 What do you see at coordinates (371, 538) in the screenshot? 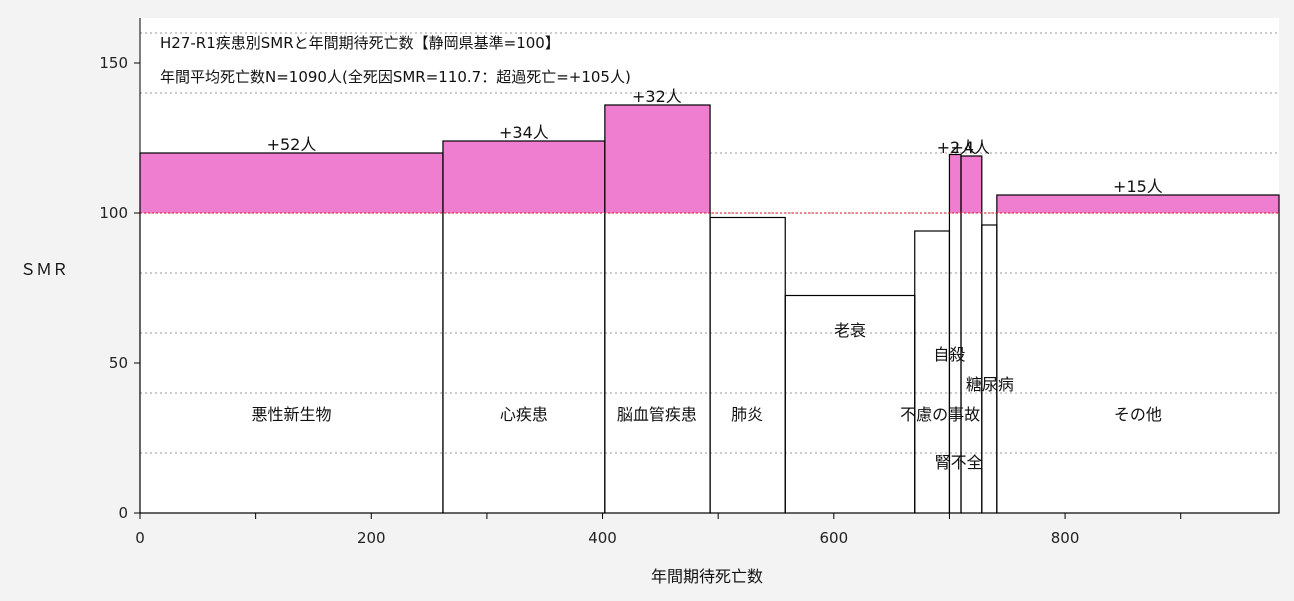
I see `x-tick-label: 200` at bounding box center [371, 538].